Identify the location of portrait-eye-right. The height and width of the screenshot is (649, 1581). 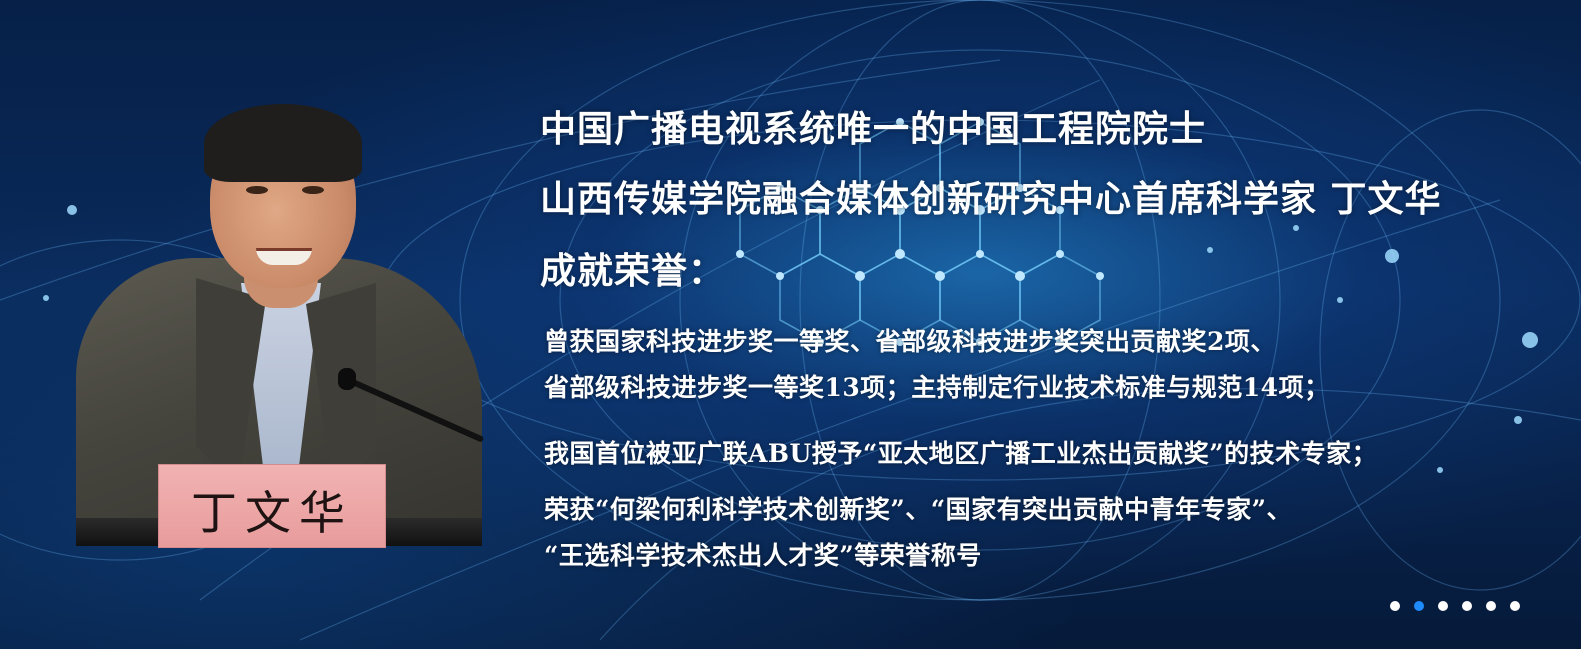
(313, 190).